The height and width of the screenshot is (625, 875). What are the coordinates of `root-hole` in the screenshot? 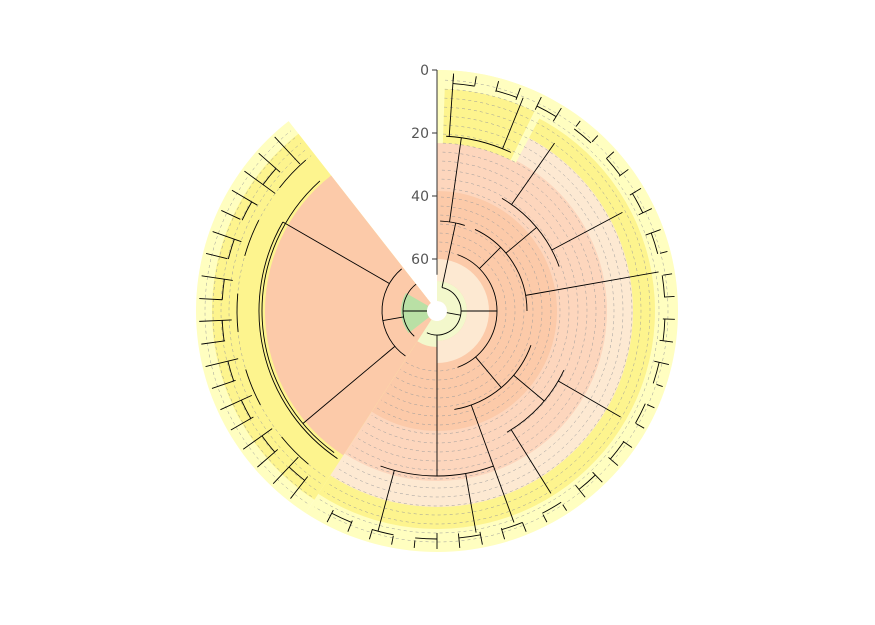 It's located at (437, 311).